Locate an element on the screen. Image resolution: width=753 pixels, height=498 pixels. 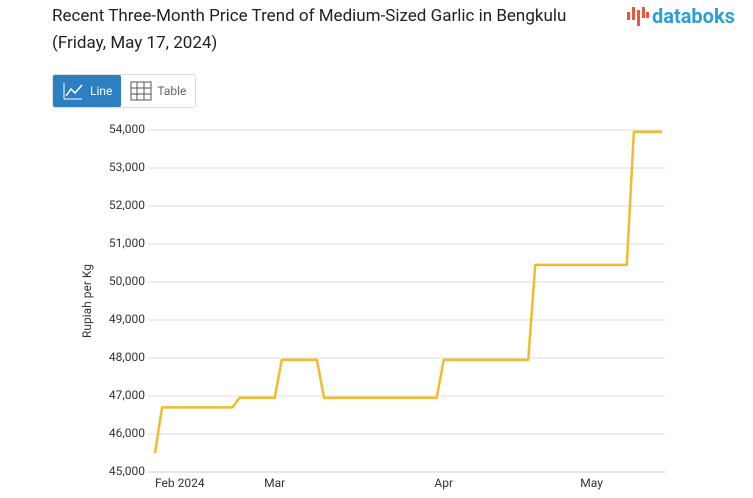
x-tick-label: Apr is located at coordinates (443, 483).